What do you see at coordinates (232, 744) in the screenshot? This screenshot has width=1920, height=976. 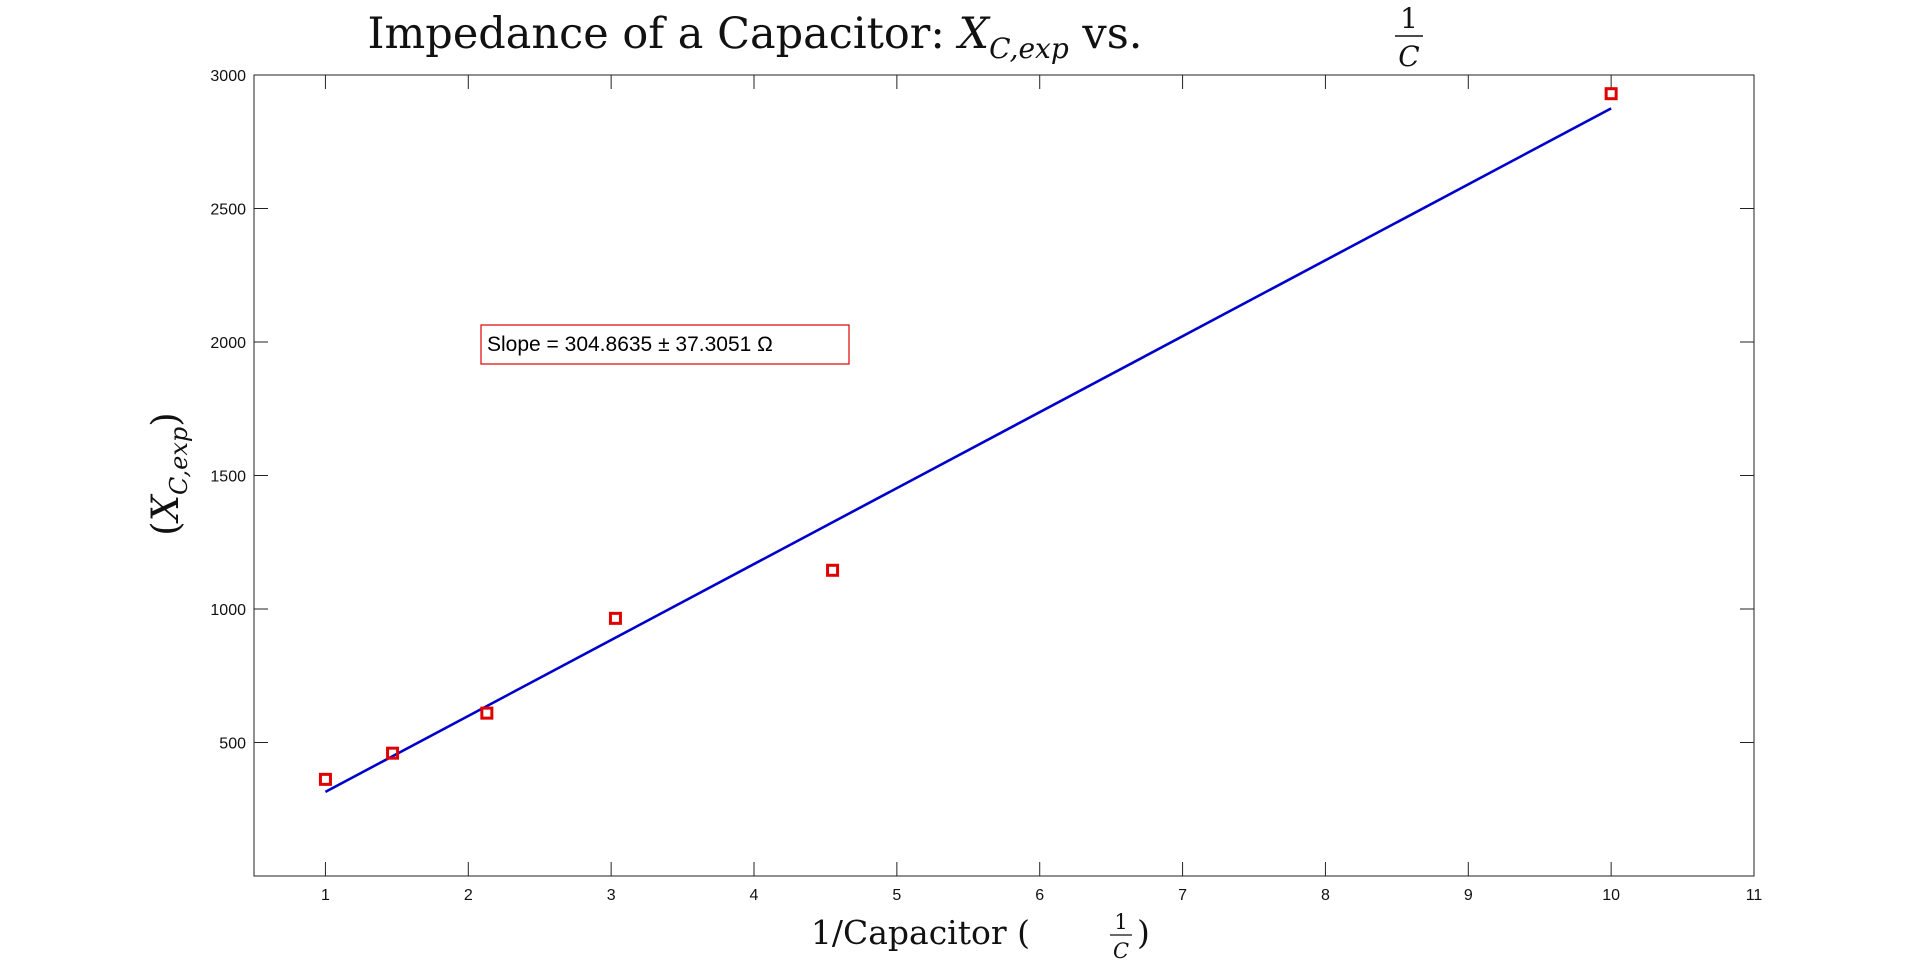 I see `y-tick-label: 500` at bounding box center [232, 744].